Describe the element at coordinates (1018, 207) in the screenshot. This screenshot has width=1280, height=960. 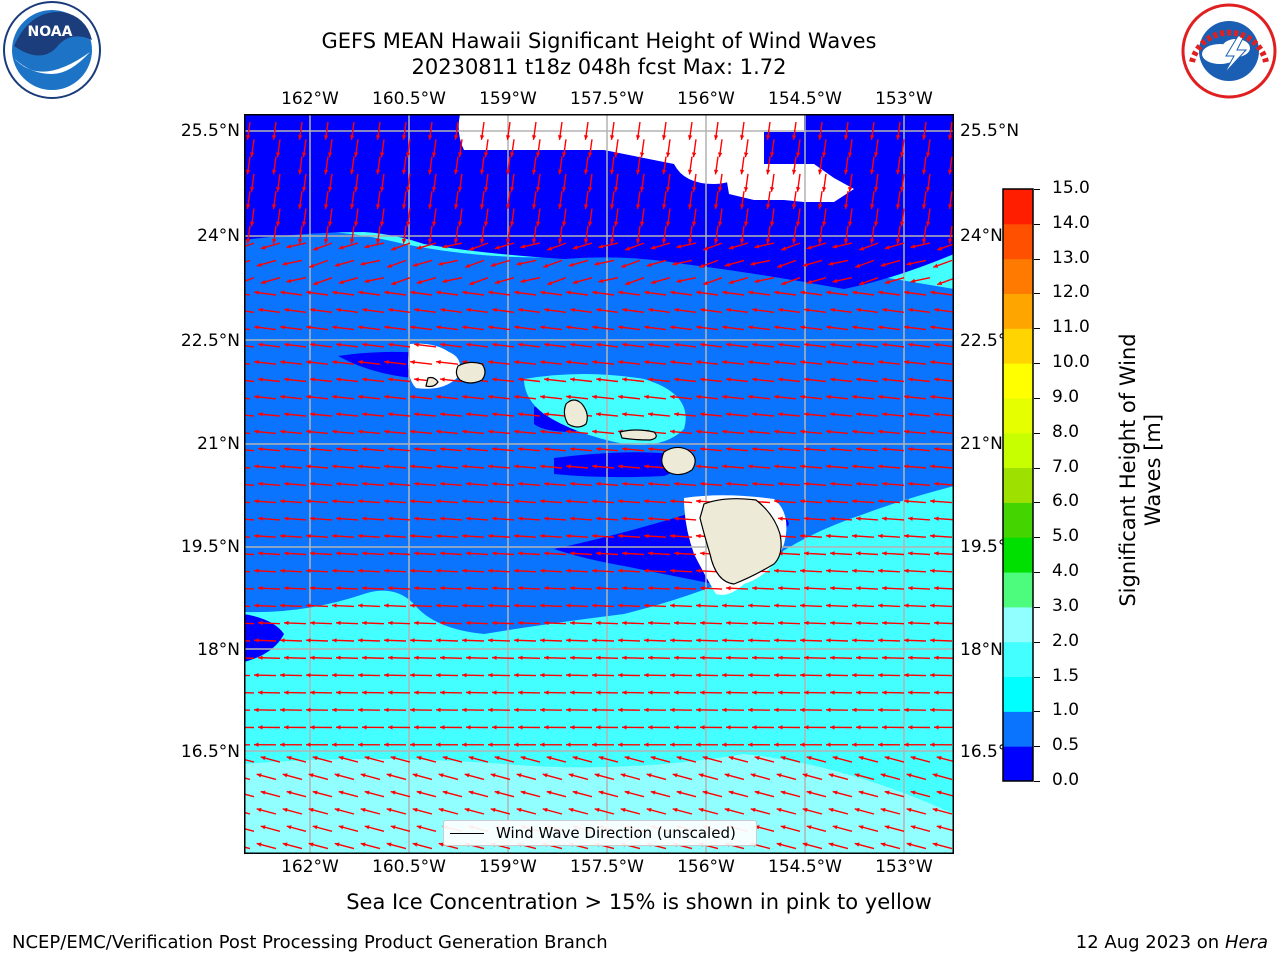
I see `colorbar-segment` at that location.